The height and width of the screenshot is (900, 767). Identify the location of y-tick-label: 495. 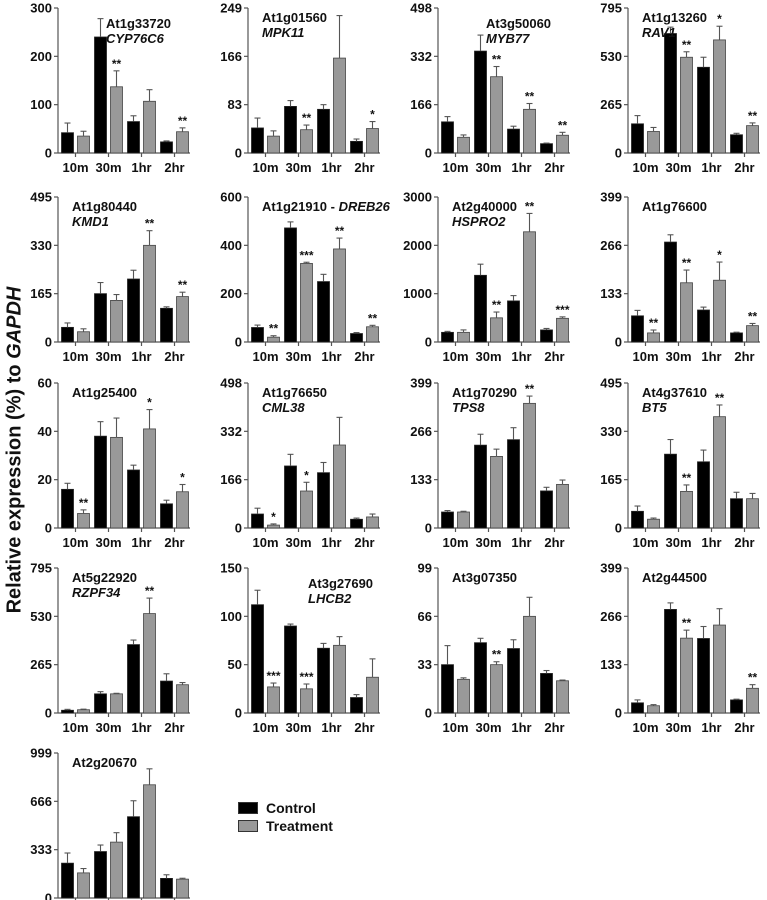
(611, 383).